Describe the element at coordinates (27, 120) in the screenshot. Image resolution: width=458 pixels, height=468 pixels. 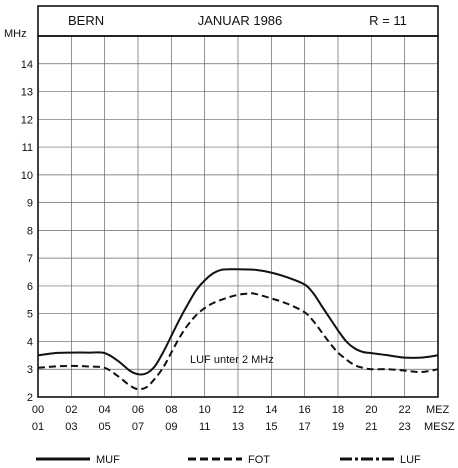
I see `y-tick-label: 12` at that location.